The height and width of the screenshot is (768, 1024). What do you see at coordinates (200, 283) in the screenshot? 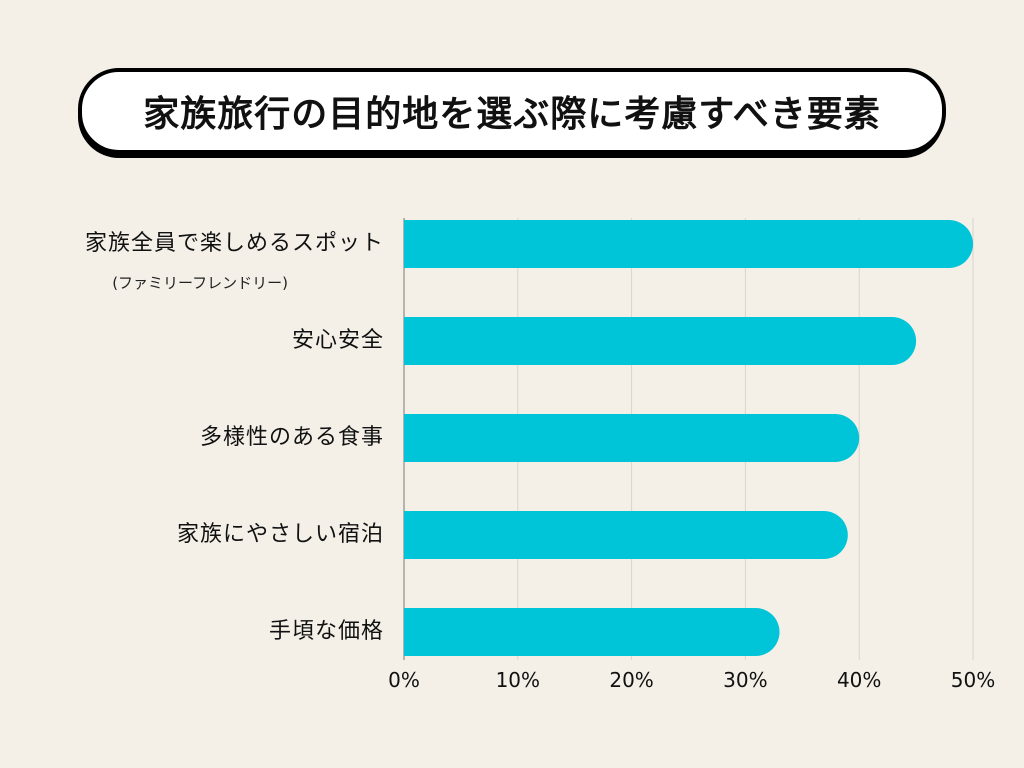
I see `category-sublabel: (ファミリーフレンドリー)` at bounding box center [200, 283].